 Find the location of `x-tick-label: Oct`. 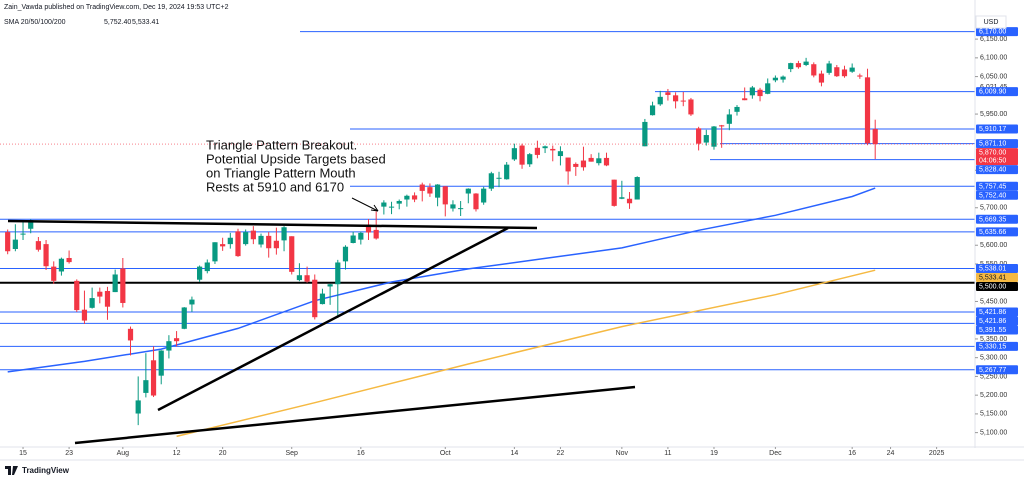

x-tick-label: Oct is located at coordinates (445, 453).